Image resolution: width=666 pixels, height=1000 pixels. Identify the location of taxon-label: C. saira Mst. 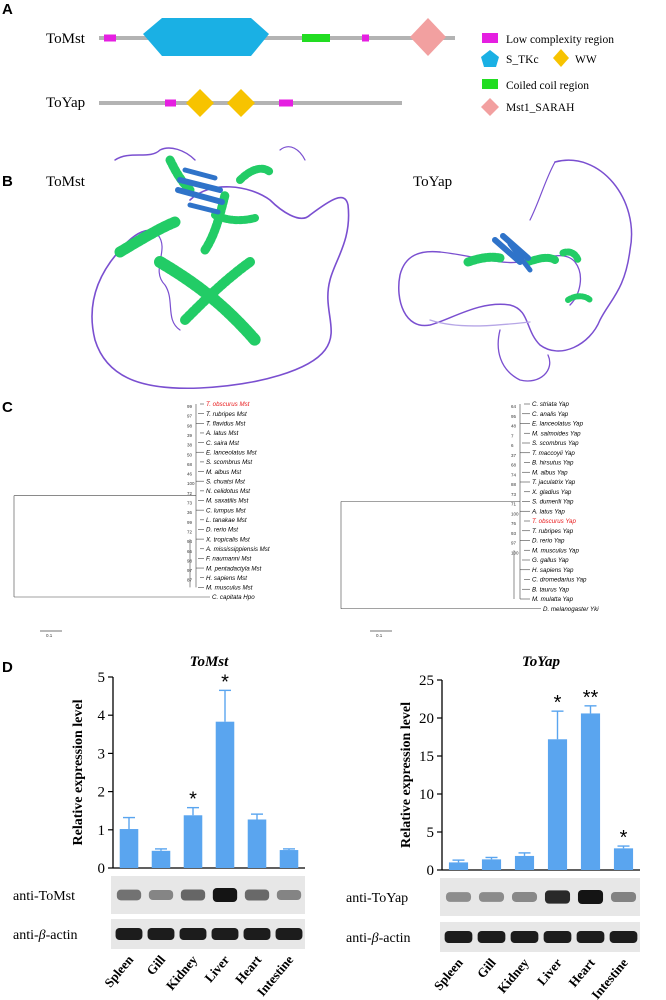
(222, 443).